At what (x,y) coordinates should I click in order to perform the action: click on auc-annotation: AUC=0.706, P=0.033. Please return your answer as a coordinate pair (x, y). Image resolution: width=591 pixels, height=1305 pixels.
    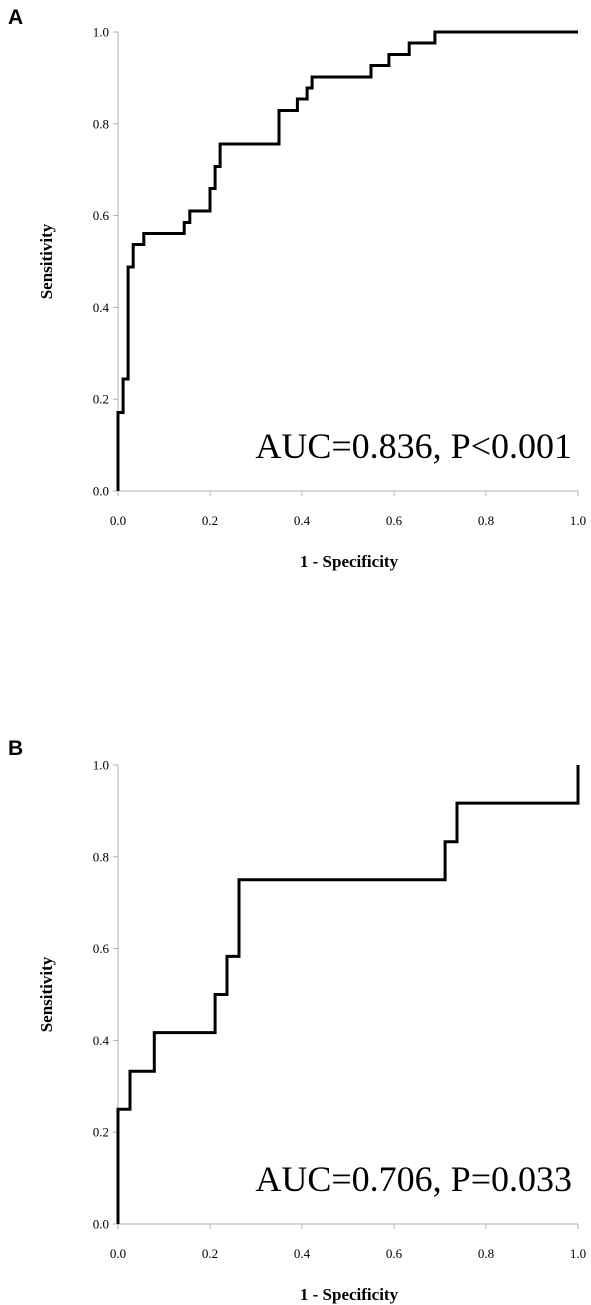
    Looking at the image, I should click on (413, 1179).